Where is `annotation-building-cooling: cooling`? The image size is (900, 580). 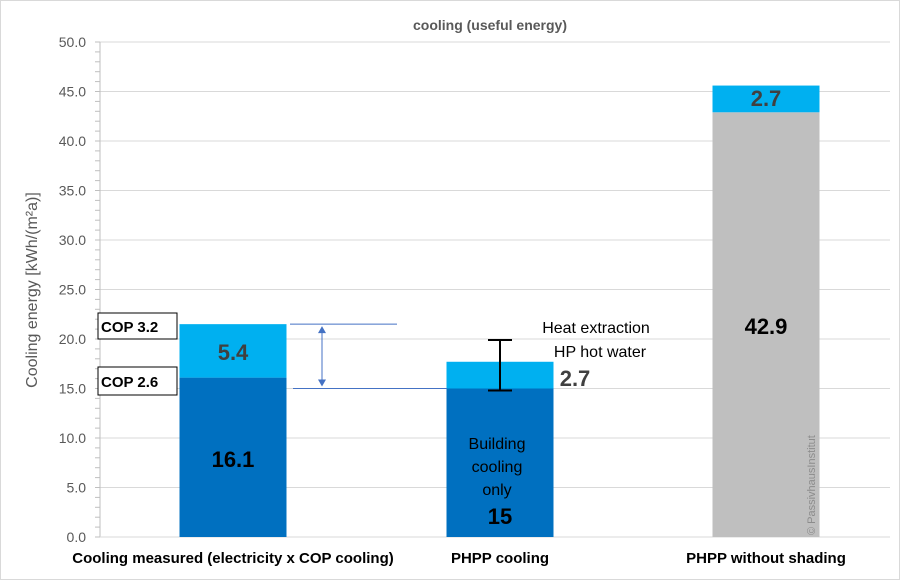 annotation-building-cooling: cooling is located at coordinates (497, 467).